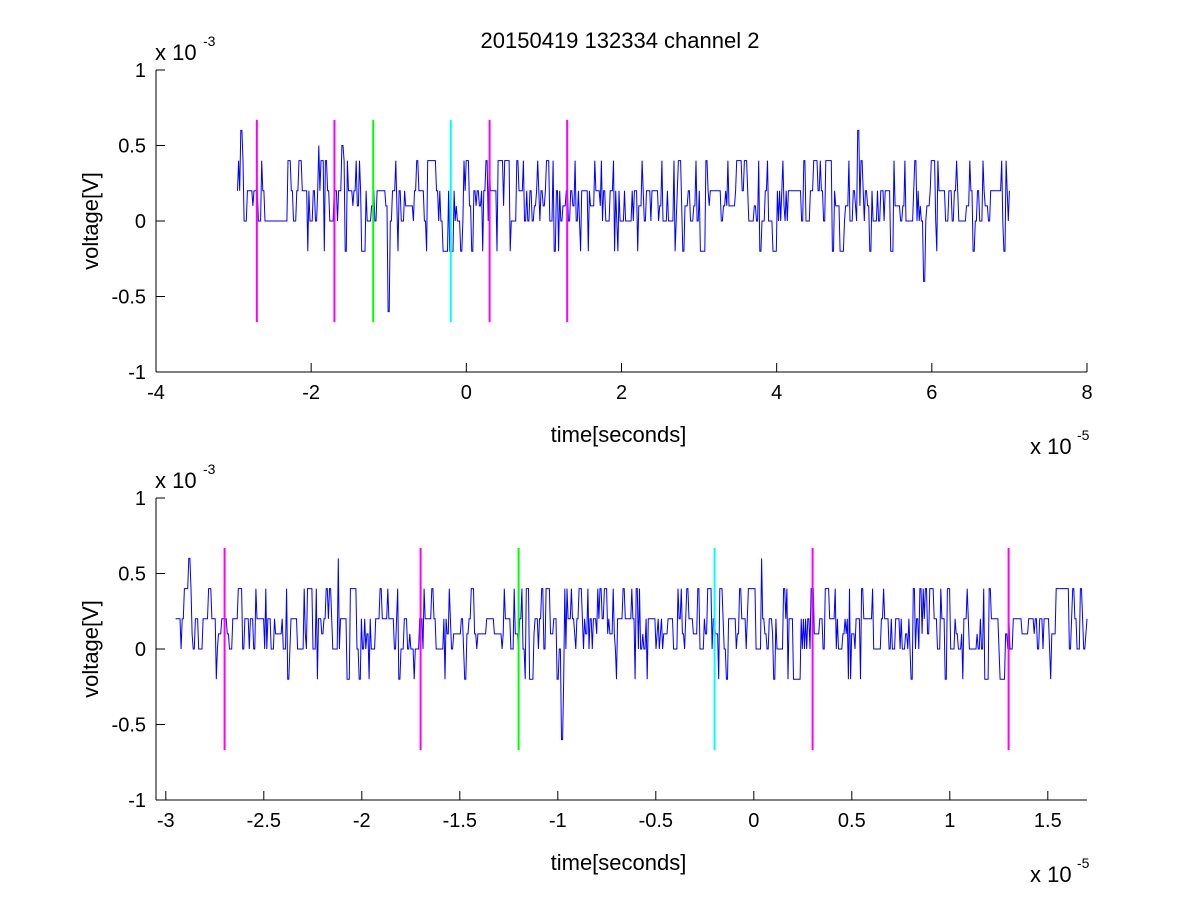  I want to click on chart1-y-tick-label: 0.5, so click(132, 147).